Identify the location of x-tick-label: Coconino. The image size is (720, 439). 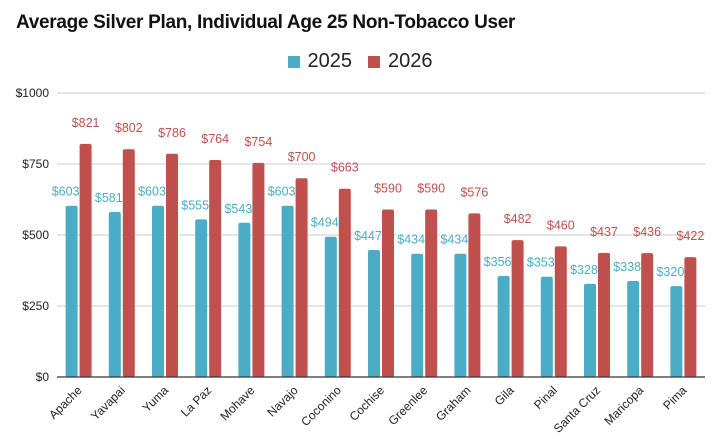
(321, 406).